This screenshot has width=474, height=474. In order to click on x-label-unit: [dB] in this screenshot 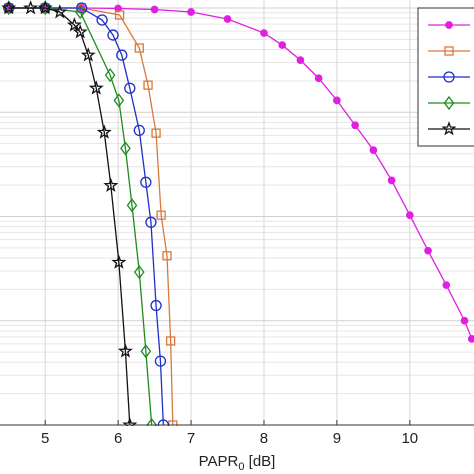, I will do `click(260, 461)`.